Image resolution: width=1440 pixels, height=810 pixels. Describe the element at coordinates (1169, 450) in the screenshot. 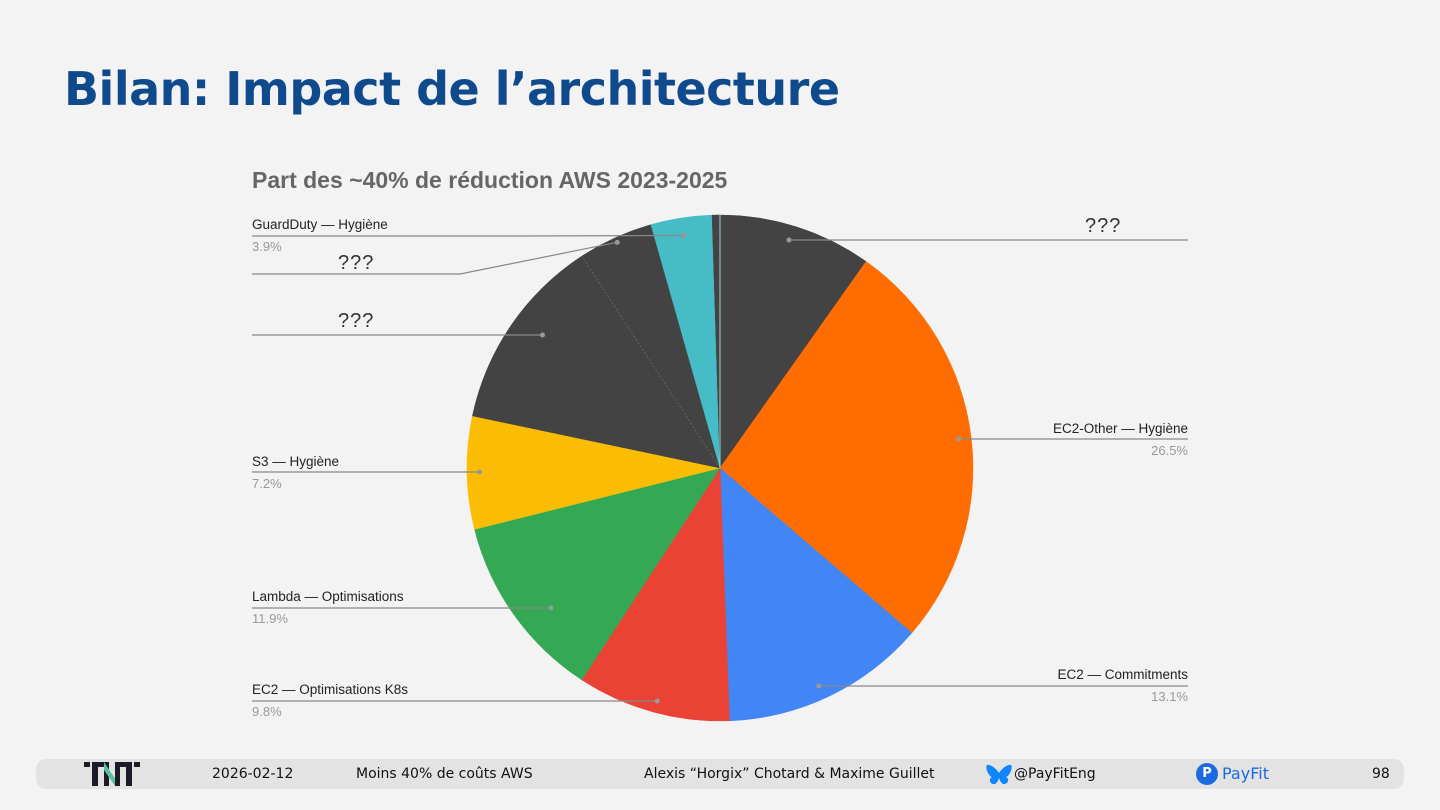

I see `pct-ec2-other: 26.5%` at that location.